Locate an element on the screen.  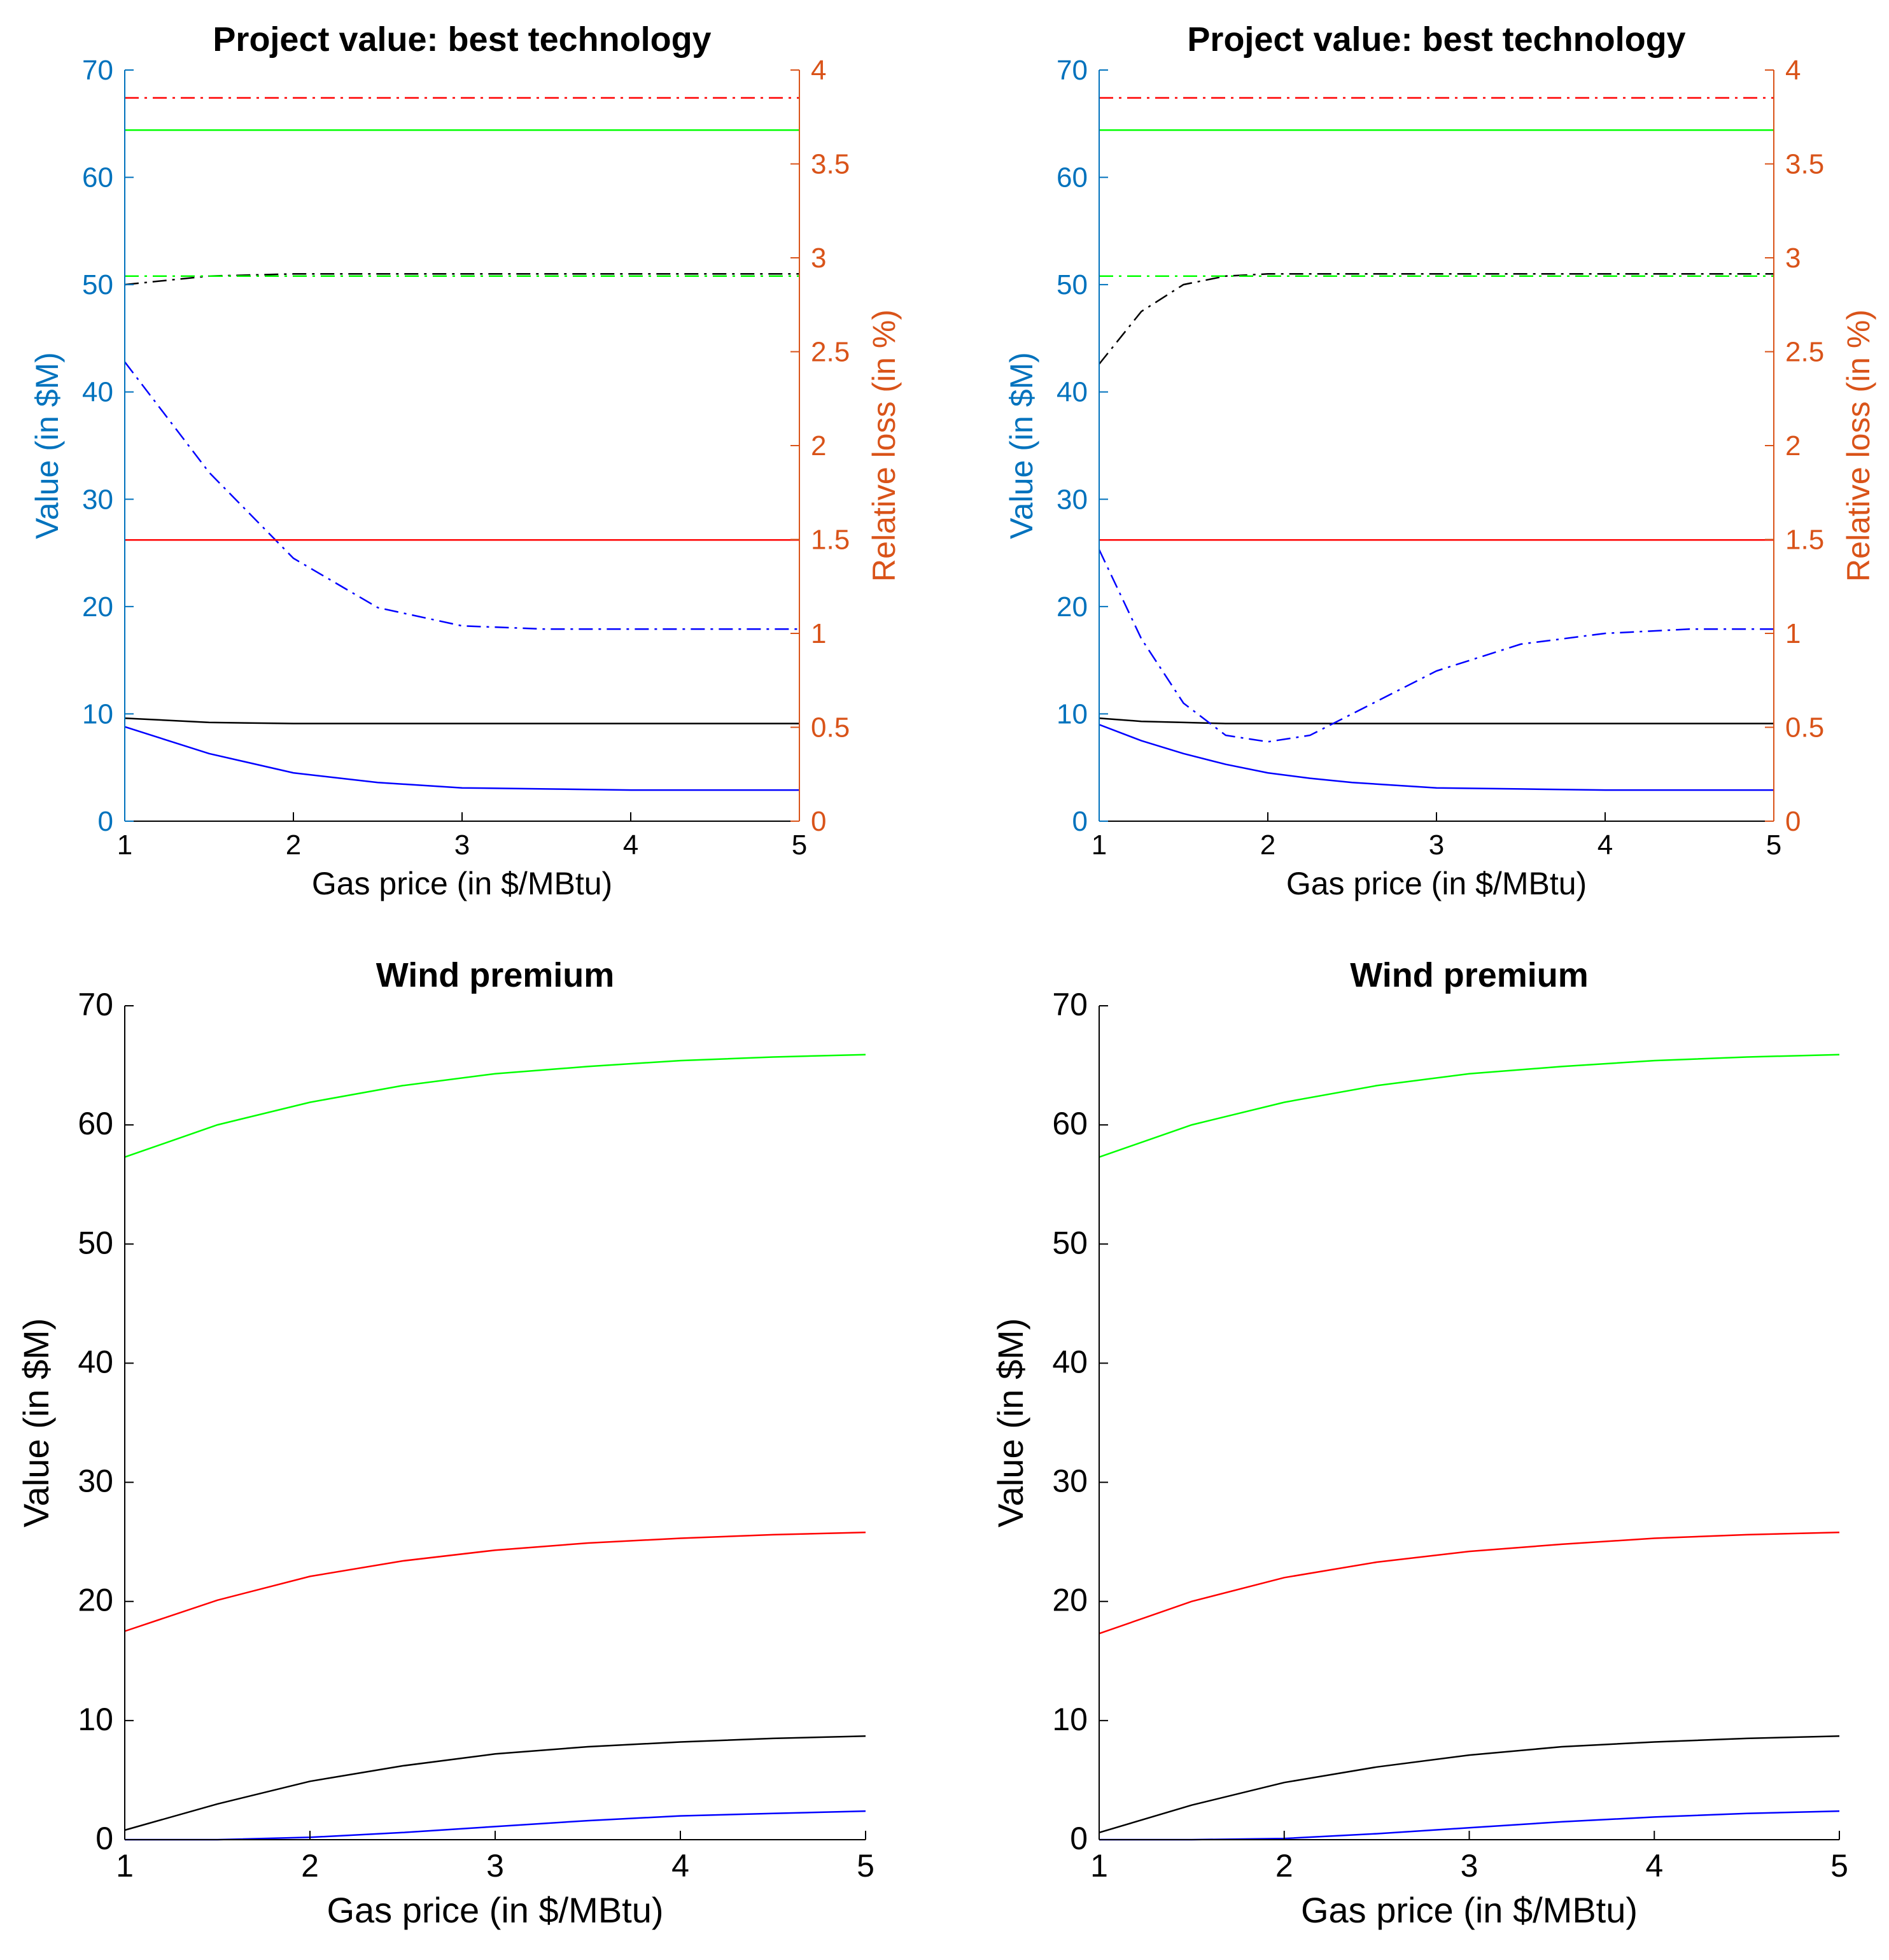
y-right-tick-label: 1 is located at coordinates (818, 633).